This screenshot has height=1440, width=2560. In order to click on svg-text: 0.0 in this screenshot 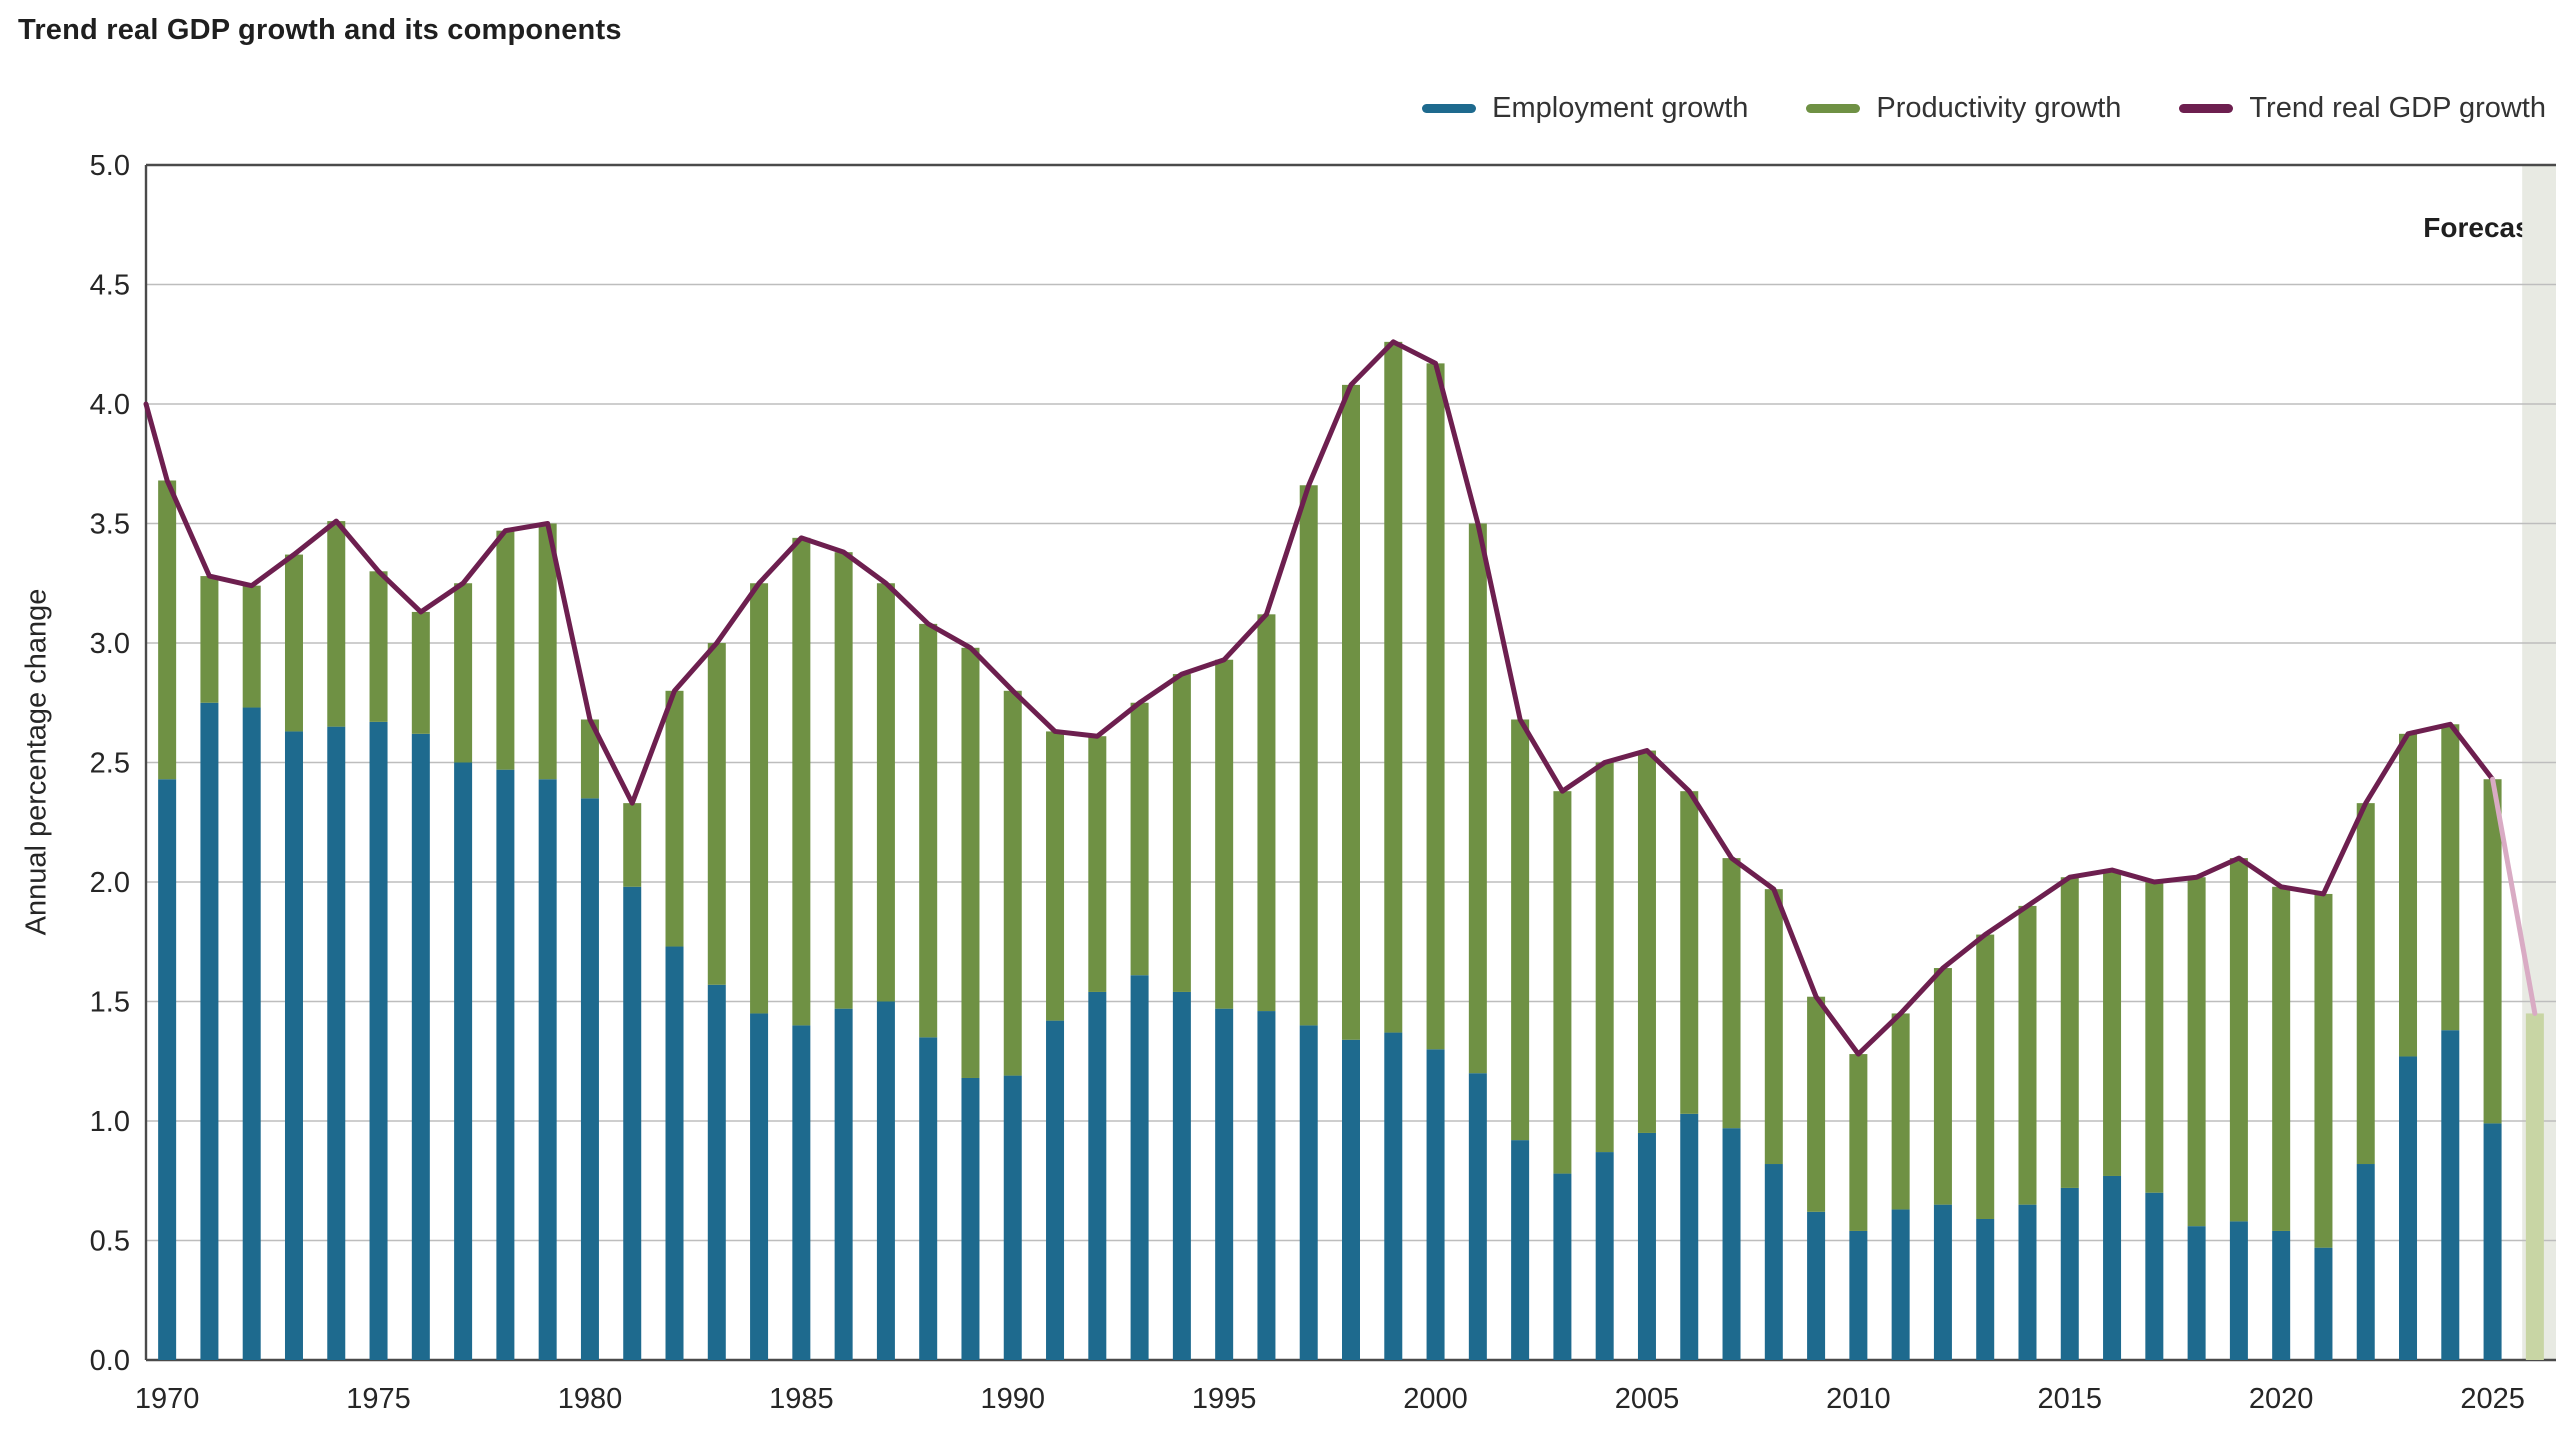, I will do `click(110, 1361)`.